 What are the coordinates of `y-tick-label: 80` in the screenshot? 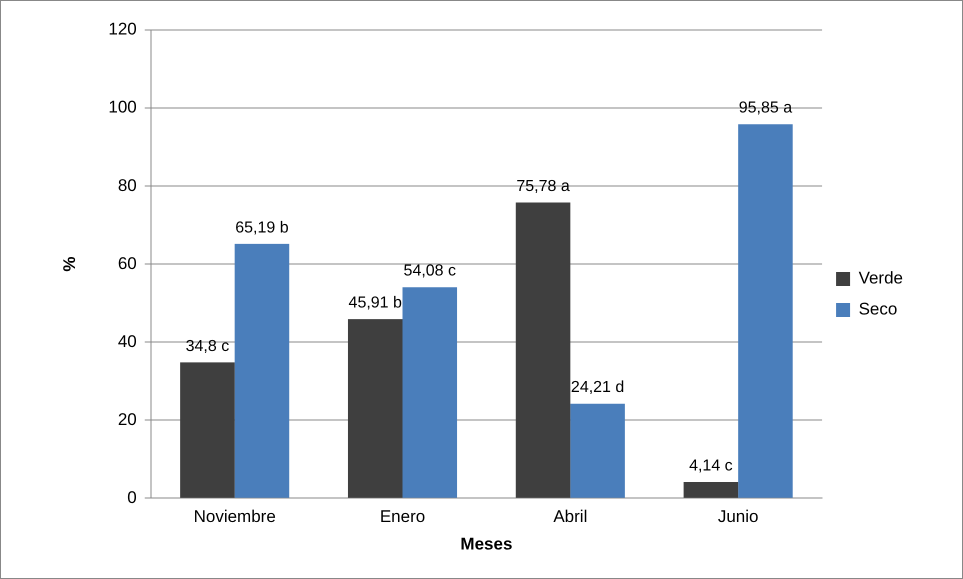 It's located at (127, 185).